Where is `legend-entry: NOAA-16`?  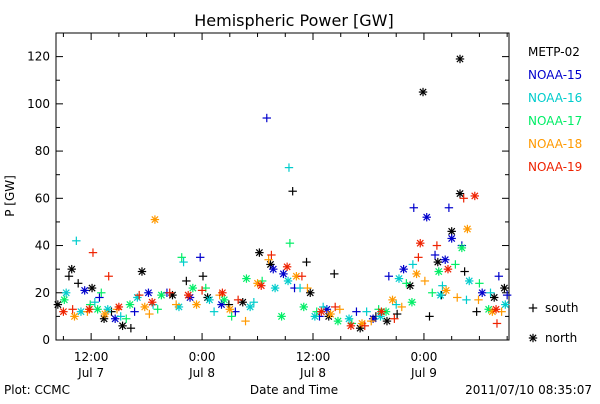 legend-entry: NOAA-16 is located at coordinates (555, 98).